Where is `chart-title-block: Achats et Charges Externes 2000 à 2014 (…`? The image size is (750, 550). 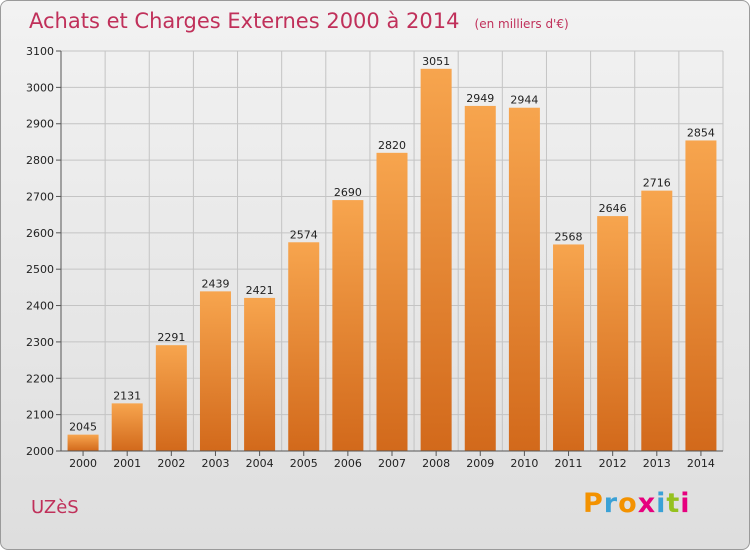
chart-title-block: Achats et Charges Externes 2000 à 2014 (… is located at coordinates (299, 21).